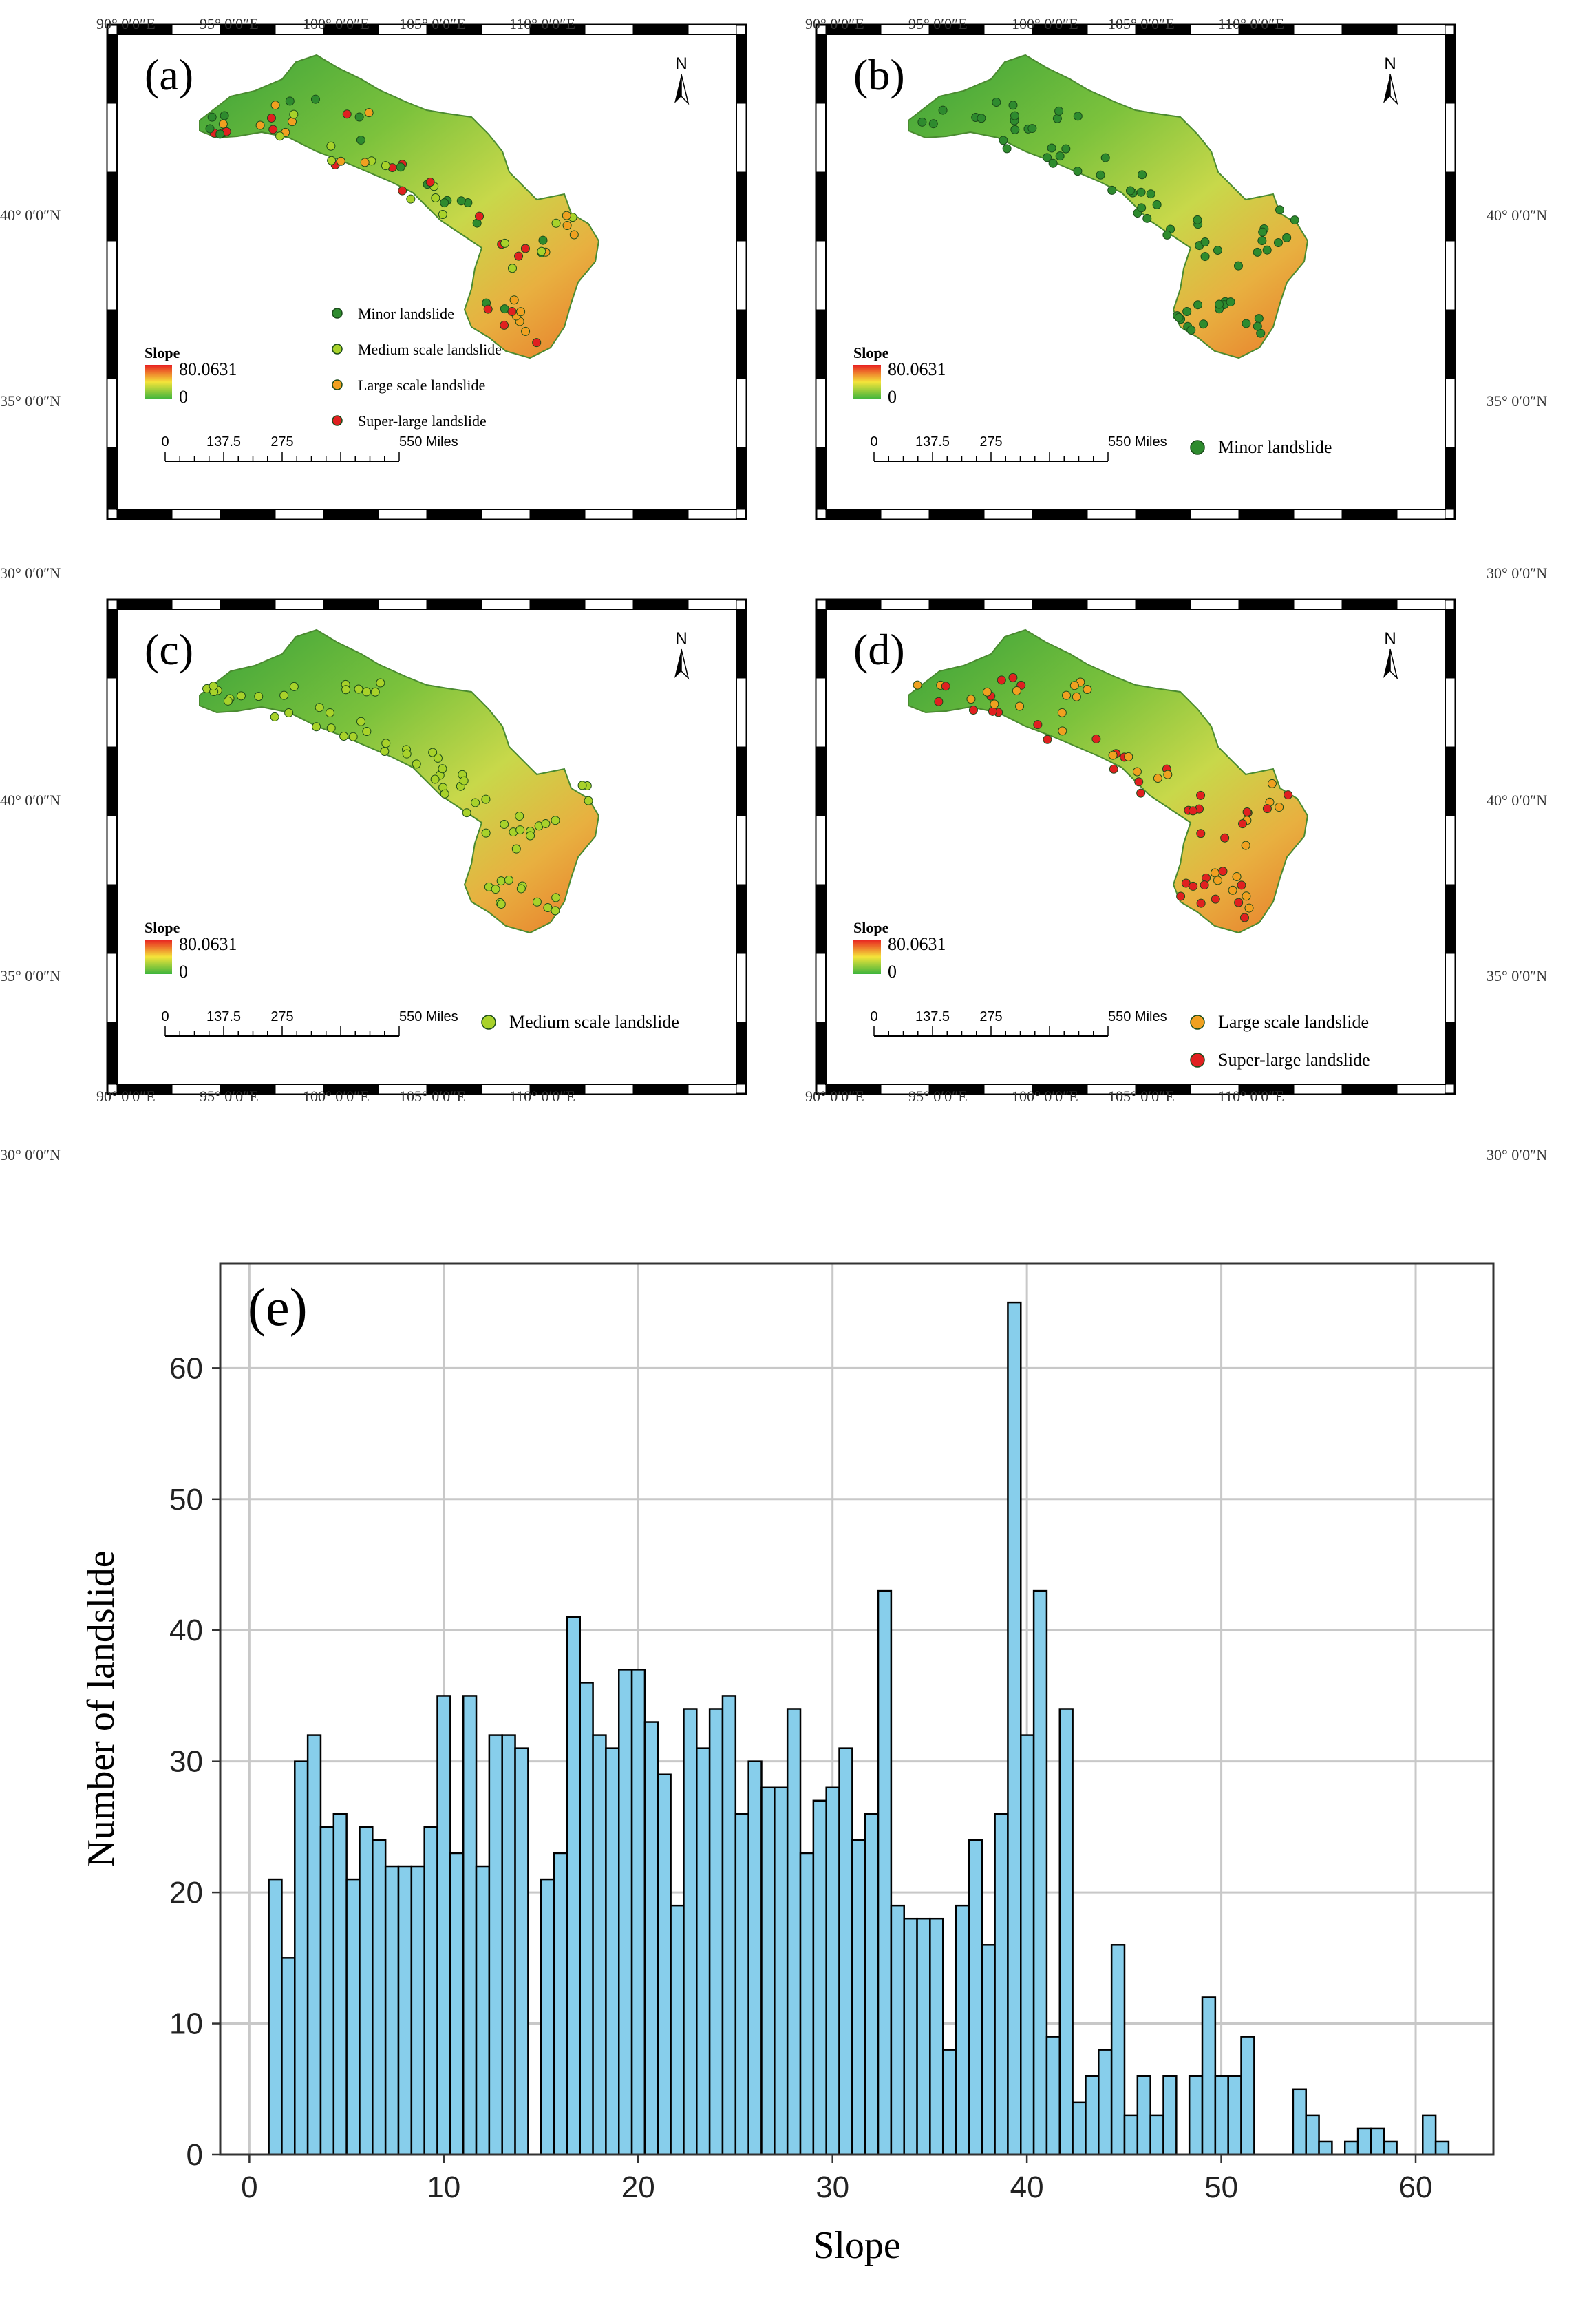 The image size is (1587, 2324). Describe the element at coordinates (542, 1096) in the screenshot. I see `longitude-label: 110° 0′0″E` at that location.